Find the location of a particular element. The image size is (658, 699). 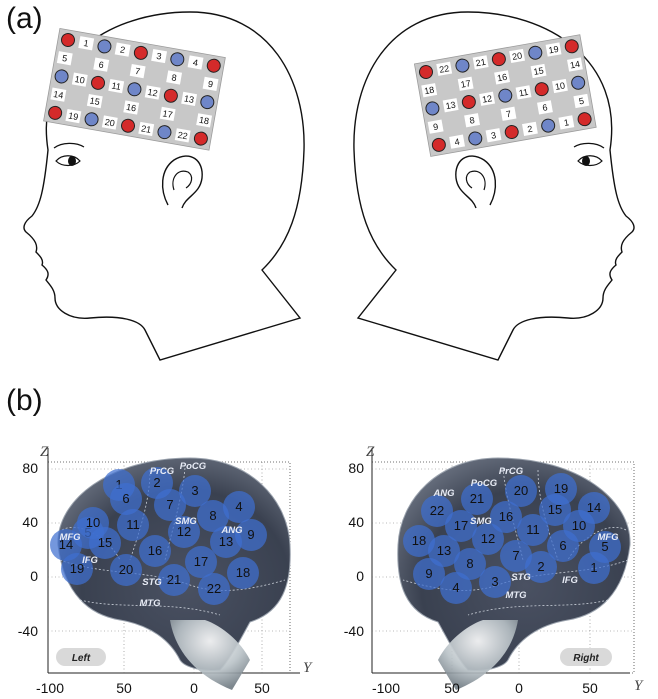

channel-number: 18 is located at coordinates (429, 91).